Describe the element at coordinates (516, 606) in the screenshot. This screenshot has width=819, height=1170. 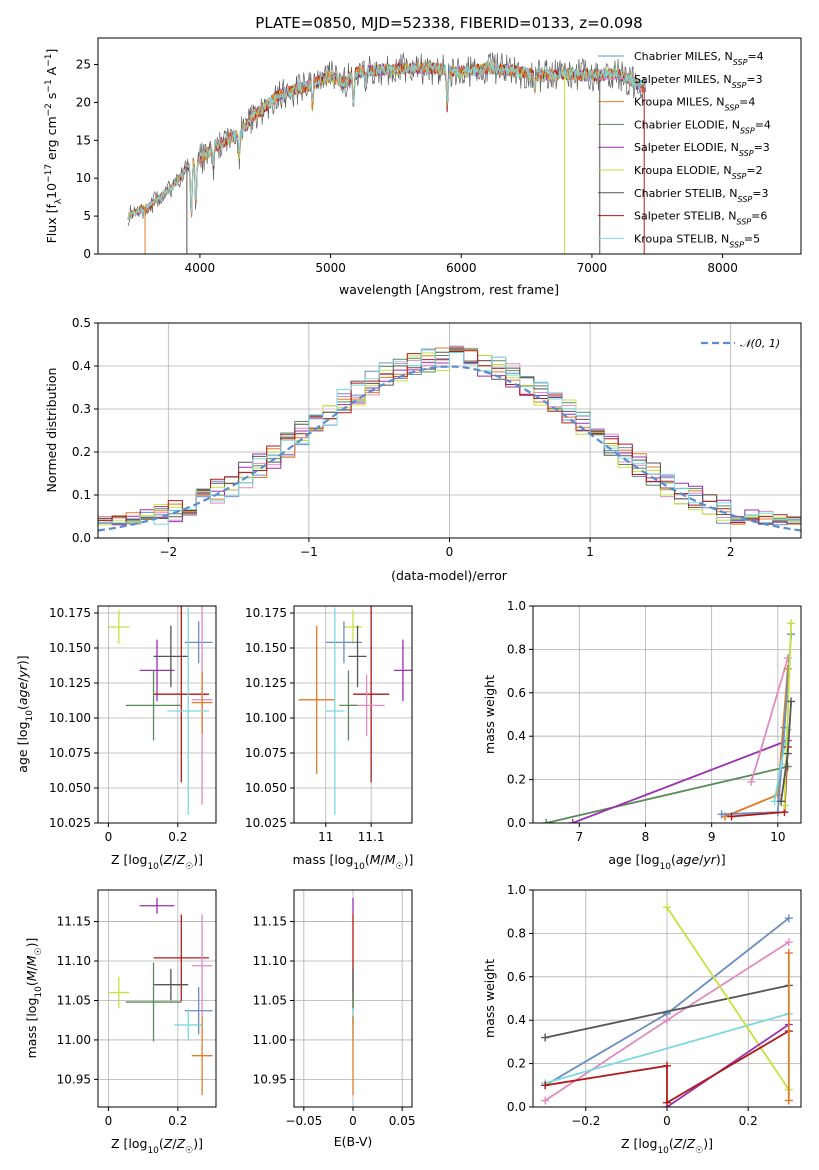
I see `y-tick-label: 1.0` at that location.